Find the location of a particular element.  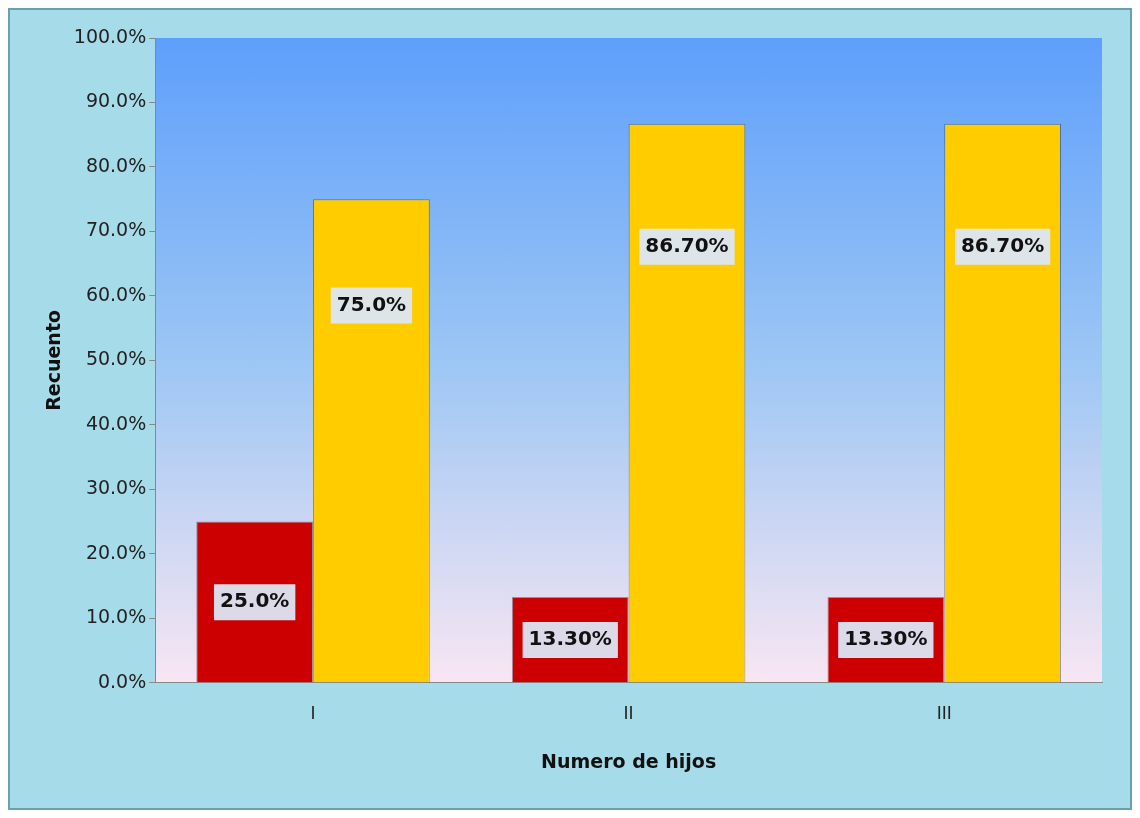

y-tick-label: 60.0% is located at coordinates (116, 293).